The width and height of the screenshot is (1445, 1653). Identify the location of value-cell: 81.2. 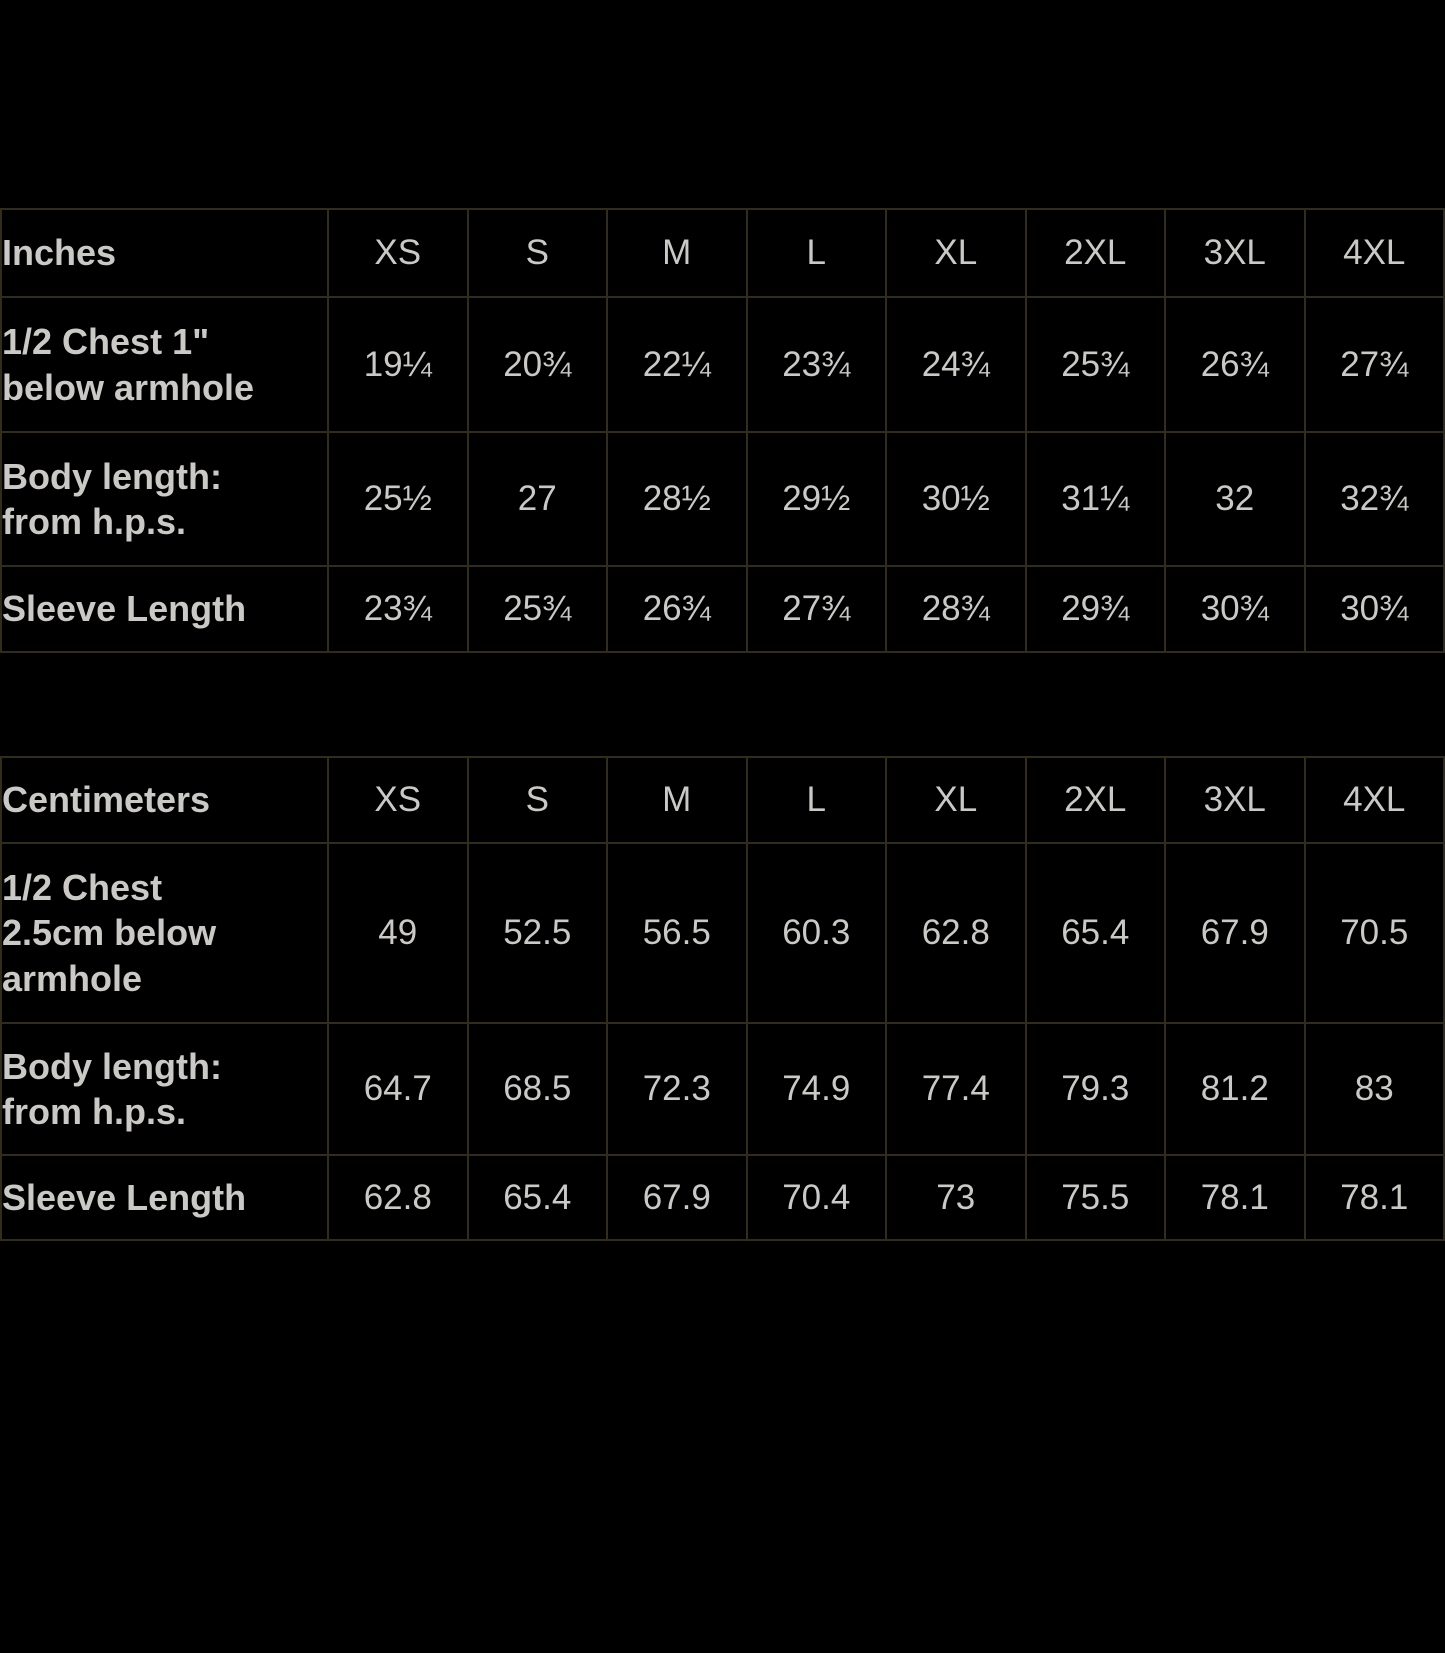
(1235, 1089).